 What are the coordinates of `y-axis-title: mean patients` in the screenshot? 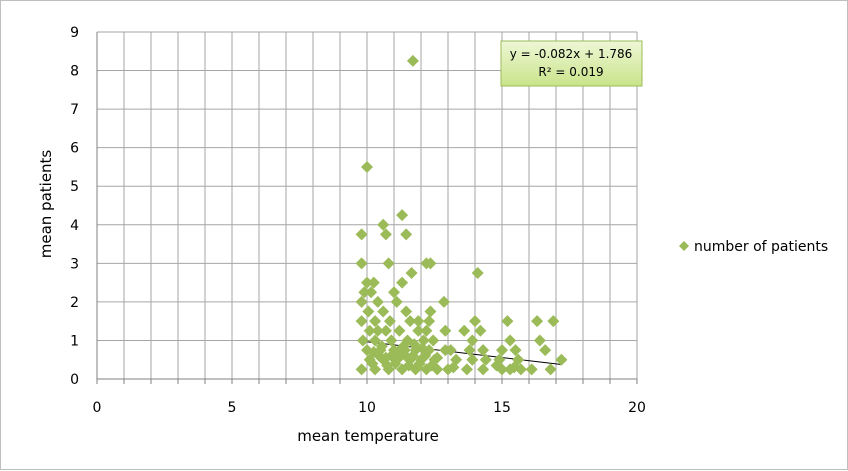 It's located at (46, 204).